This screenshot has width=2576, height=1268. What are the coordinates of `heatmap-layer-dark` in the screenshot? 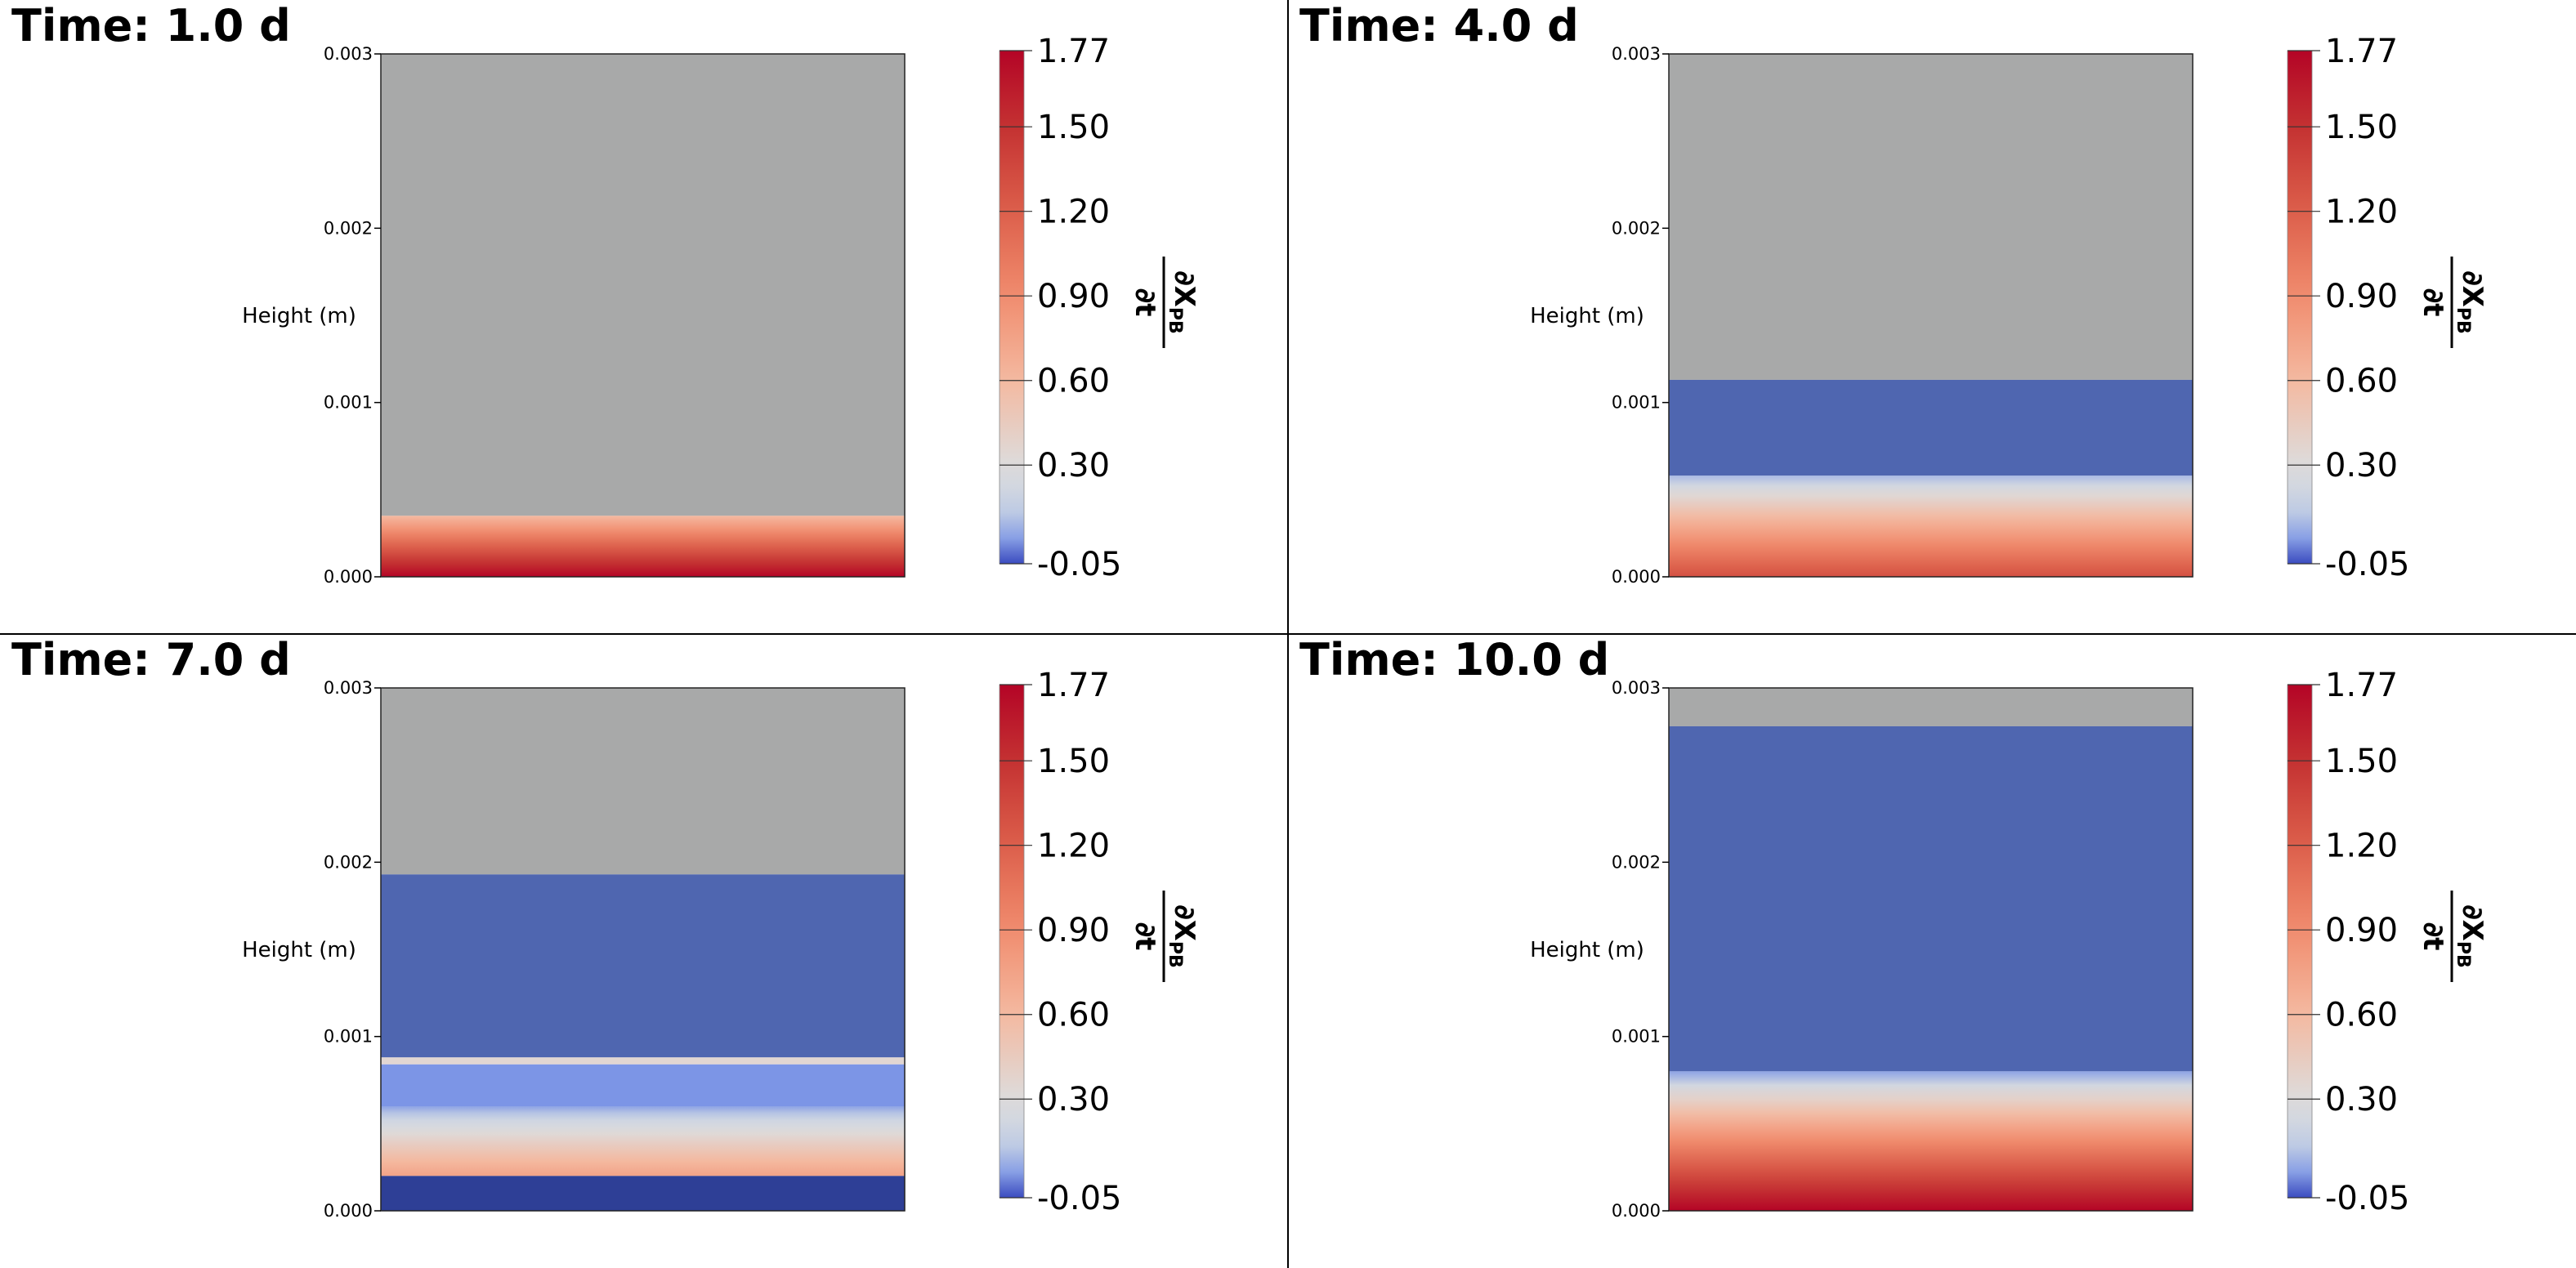 It's located at (643, 1193).